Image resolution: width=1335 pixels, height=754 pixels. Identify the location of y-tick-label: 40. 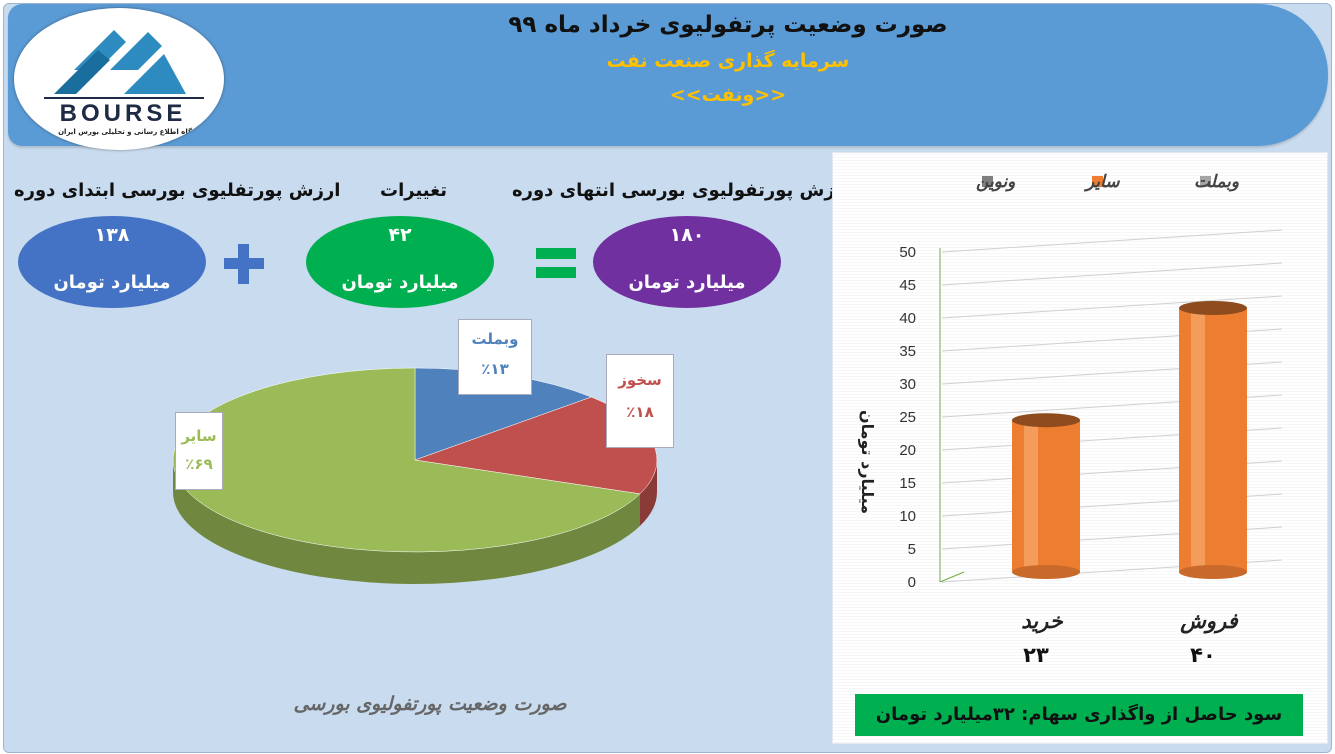
(907, 318).